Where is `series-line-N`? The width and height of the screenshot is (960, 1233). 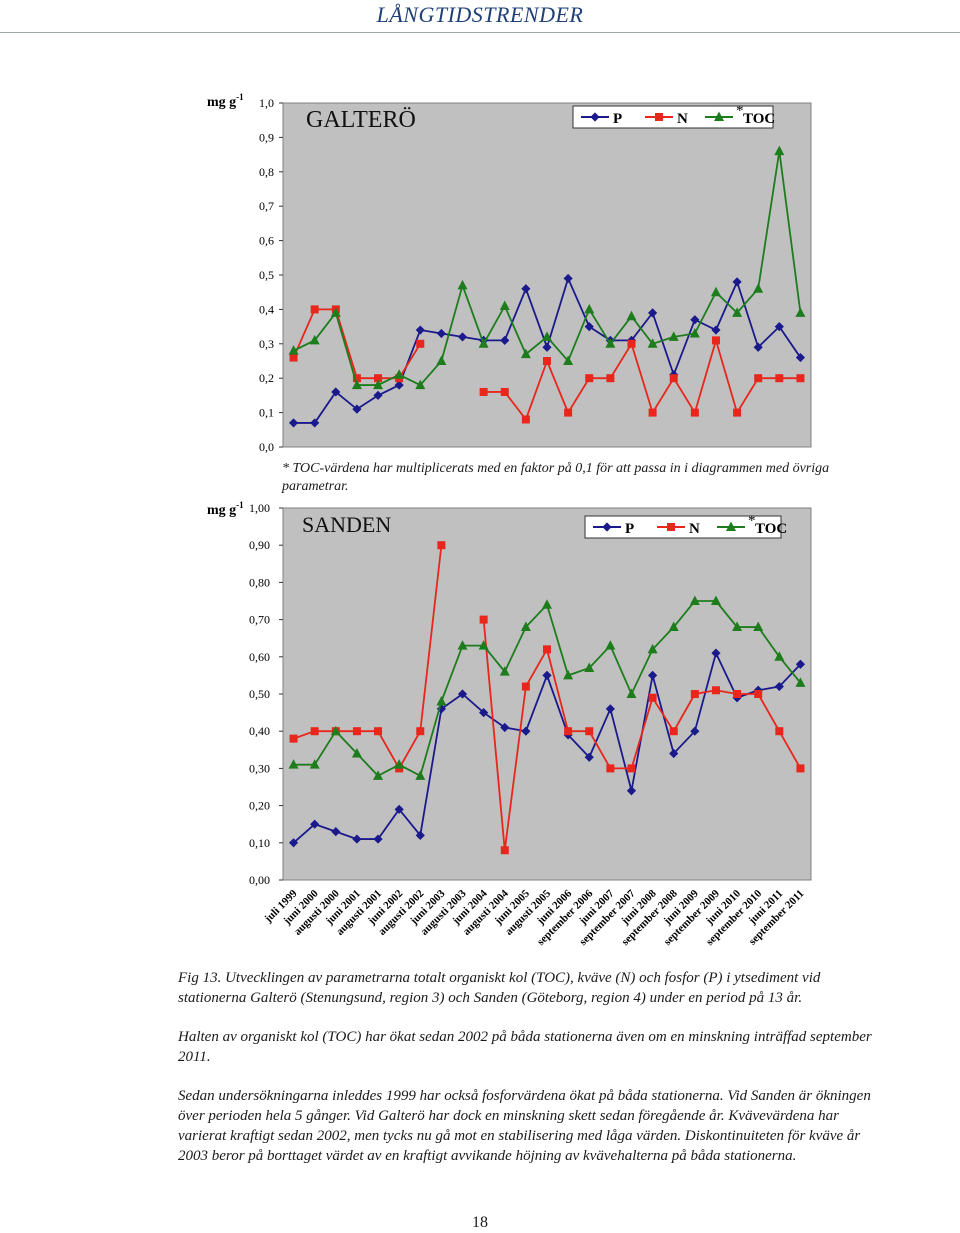
series-line-N is located at coordinates (642, 379).